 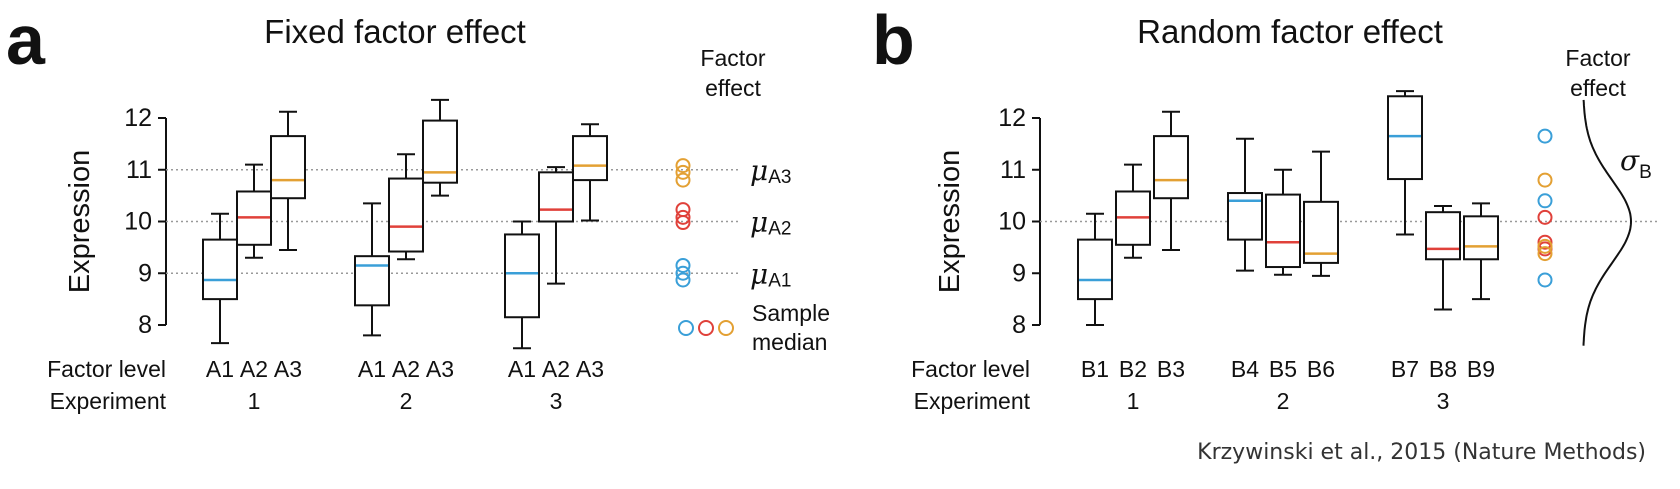 I want to click on factor-level-label: B7, so click(x=1405, y=369).